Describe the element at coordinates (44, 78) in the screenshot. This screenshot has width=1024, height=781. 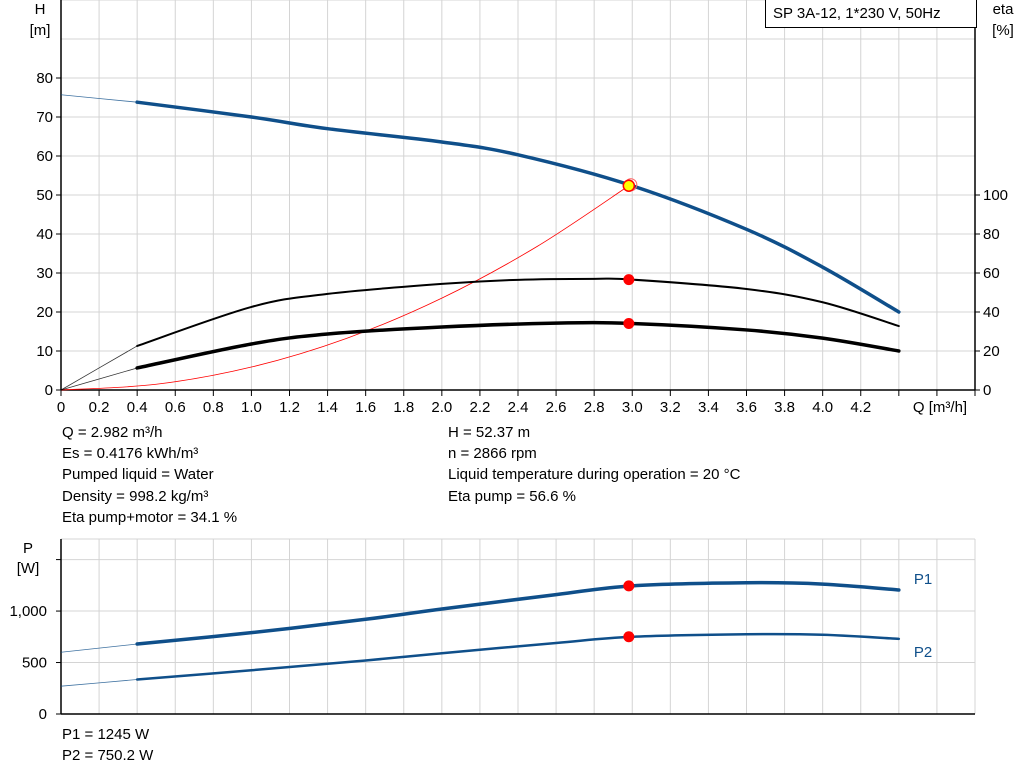
I see `y-tick-label: 80` at that location.